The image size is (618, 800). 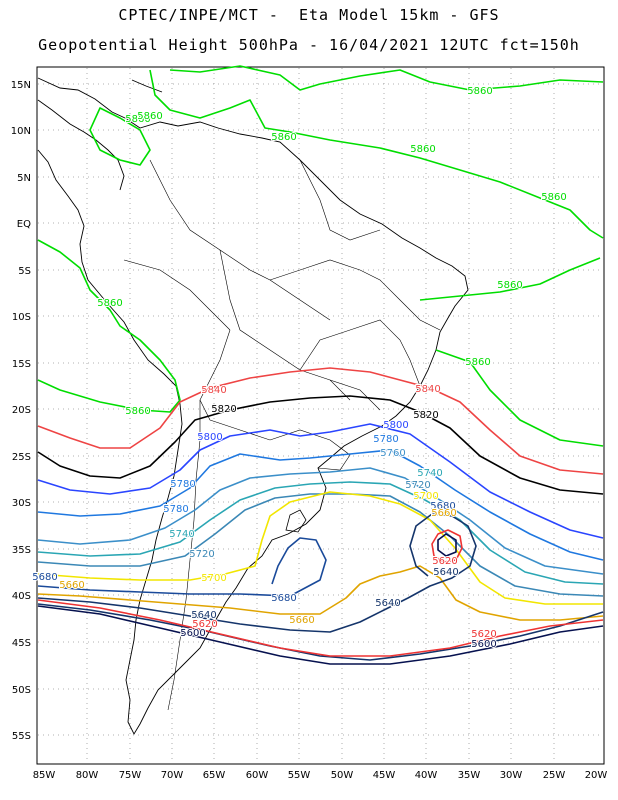 What do you see at coordinates (21, 364) in the screenshot?
I see `lat-tick-label: 15S` at bounding box center [21, 364].